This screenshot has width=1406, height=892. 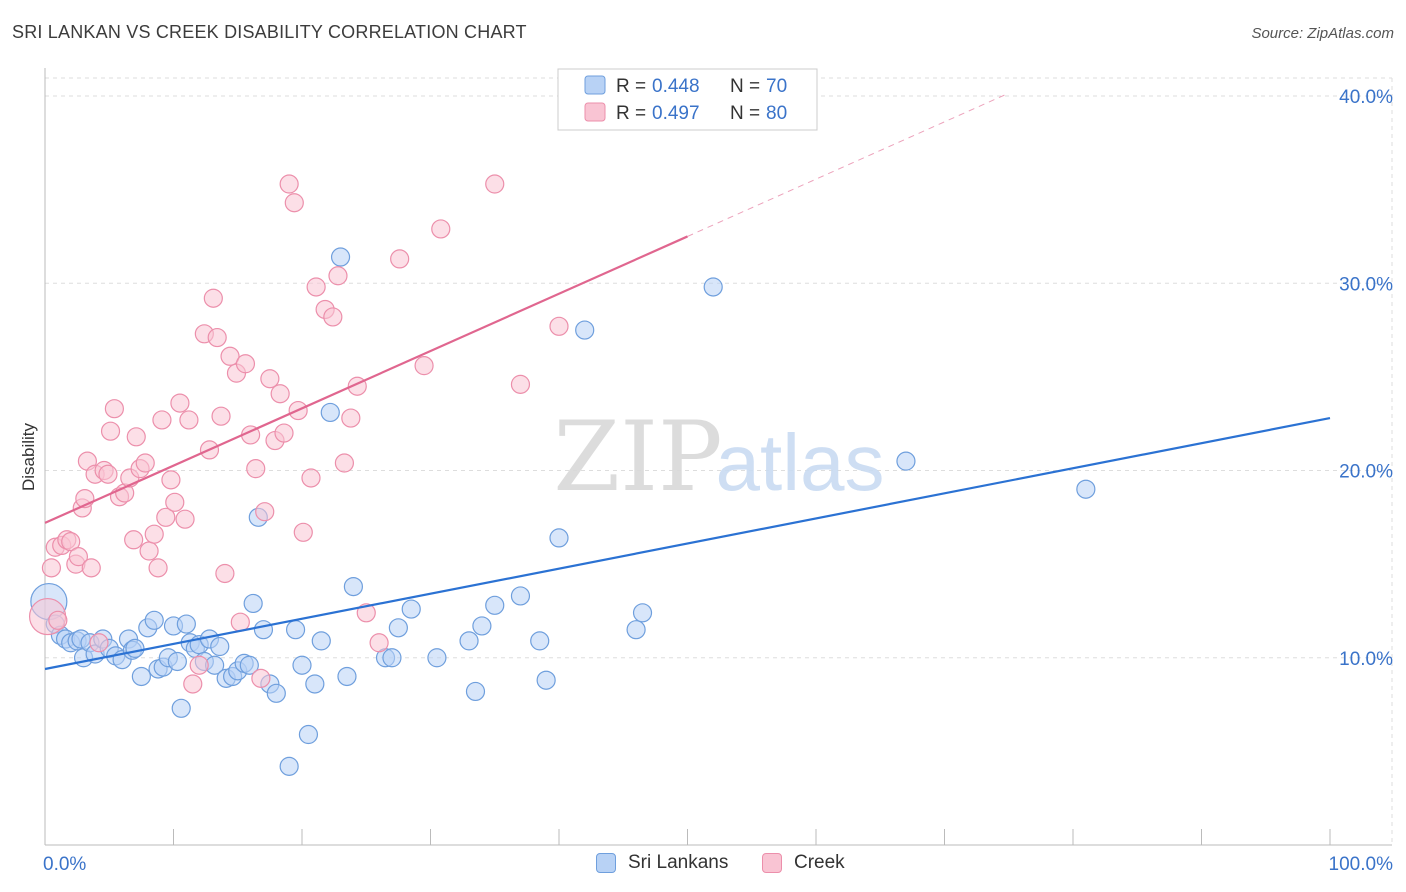 I want to click on source-label: Source: ZipAtlas.com, so click(x=1322, y=33).